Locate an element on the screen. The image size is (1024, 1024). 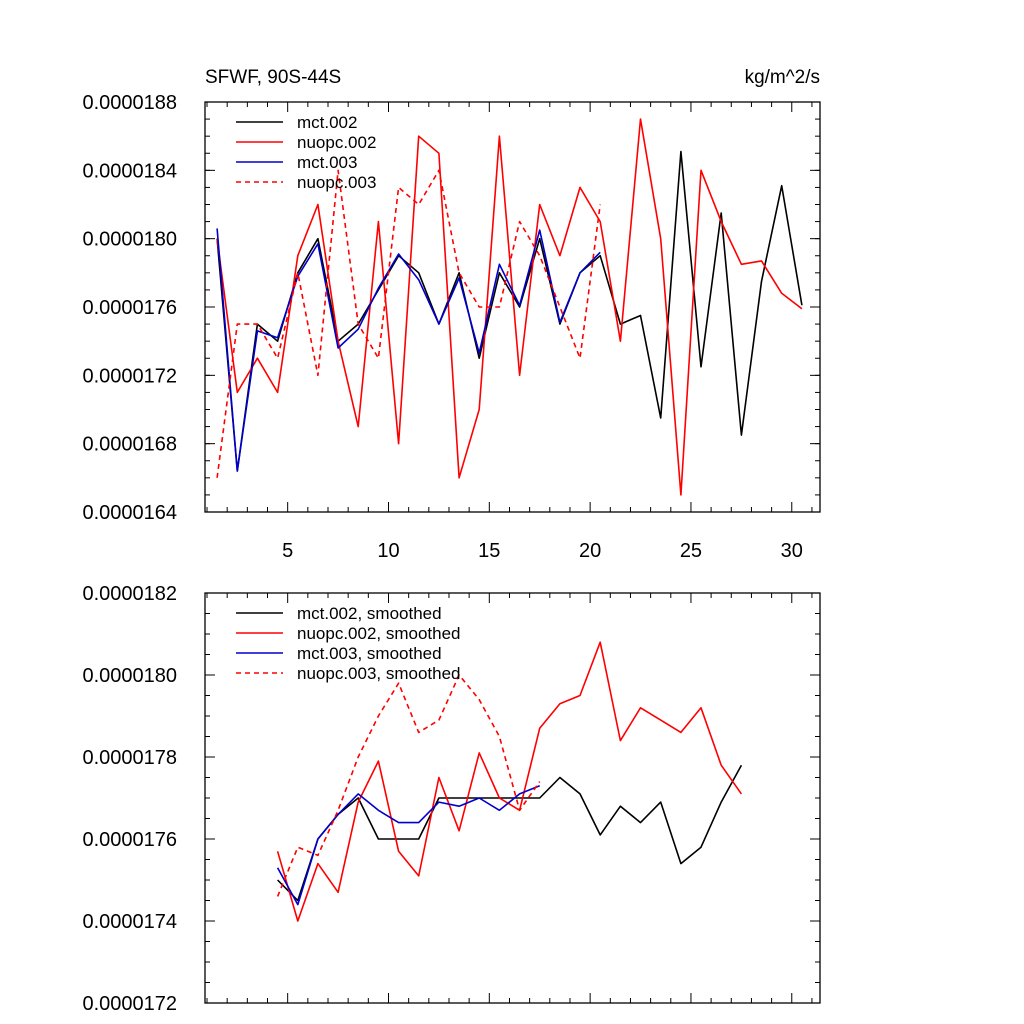
series-line-mct-003-smoothed is located at coordinates (408, 845).